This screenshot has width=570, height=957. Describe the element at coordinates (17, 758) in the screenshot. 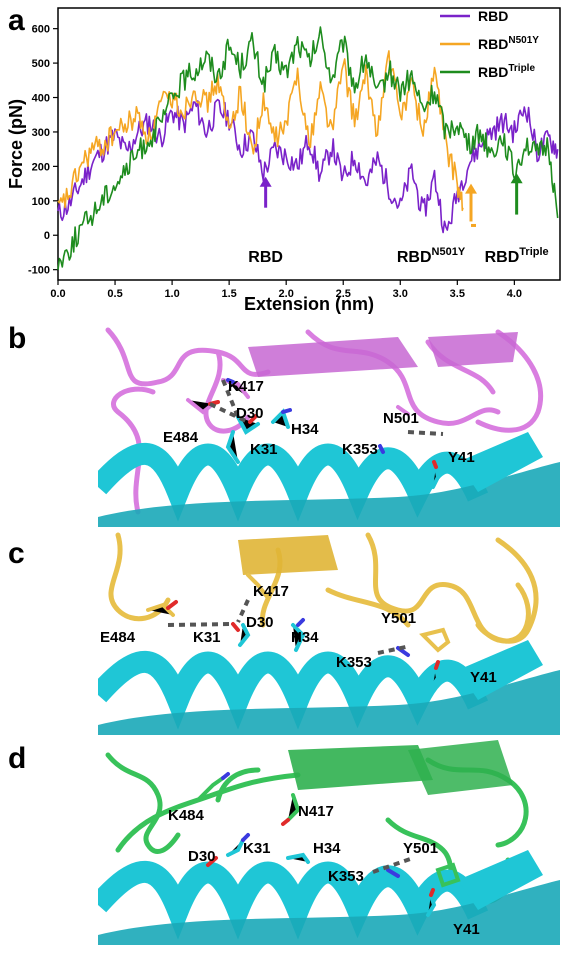

I see `panel-letter-d: d` at that location.